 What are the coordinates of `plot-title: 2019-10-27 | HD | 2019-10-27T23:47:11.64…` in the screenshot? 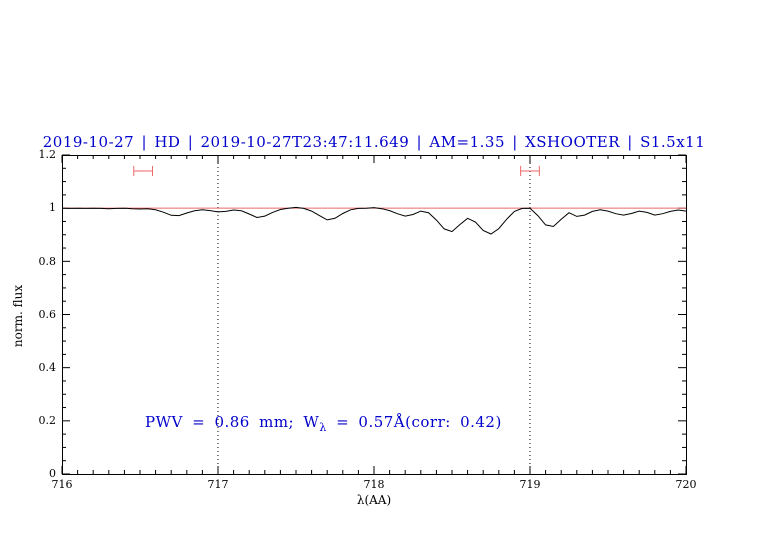 It's located at (374, 142).